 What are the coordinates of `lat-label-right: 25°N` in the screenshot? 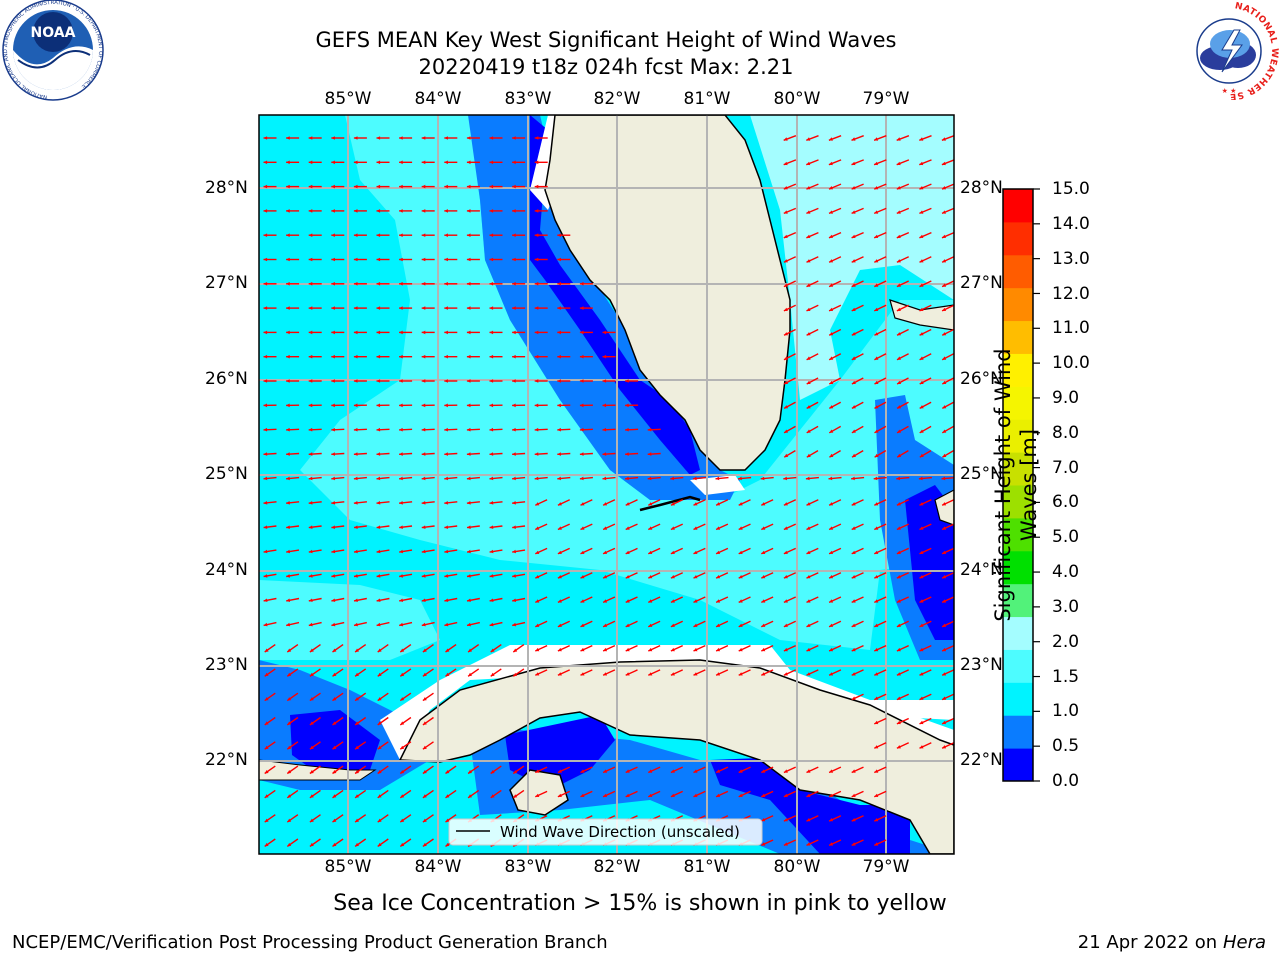 It's located at (981, 474).